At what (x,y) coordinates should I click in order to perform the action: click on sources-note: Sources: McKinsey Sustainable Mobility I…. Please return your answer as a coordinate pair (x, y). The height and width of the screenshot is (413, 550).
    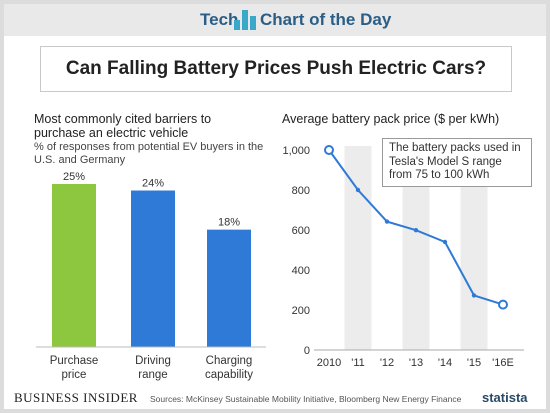
    Looking at the image, I should click on (306, 399).